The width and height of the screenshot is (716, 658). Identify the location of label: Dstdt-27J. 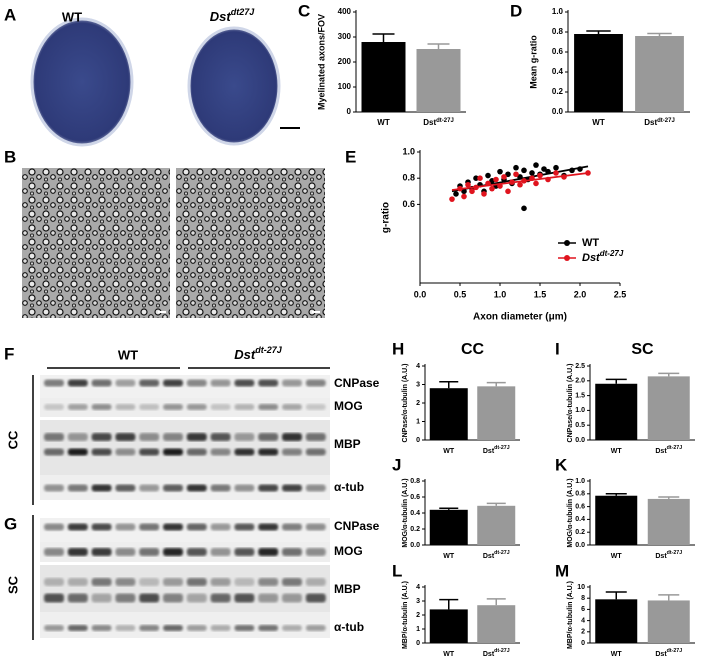
(258, 353).